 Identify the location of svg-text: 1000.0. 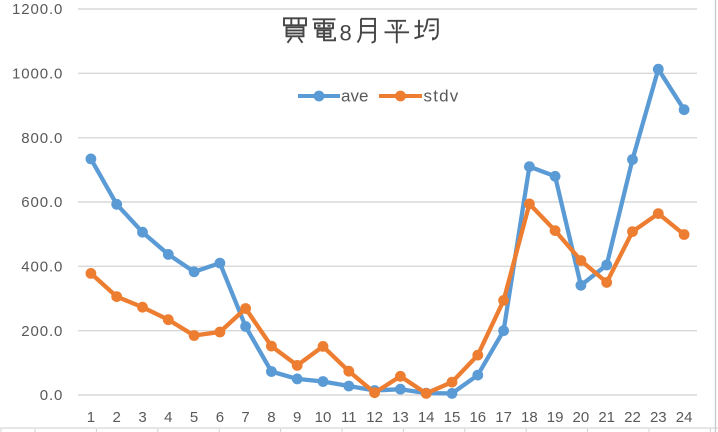
(37, 74).